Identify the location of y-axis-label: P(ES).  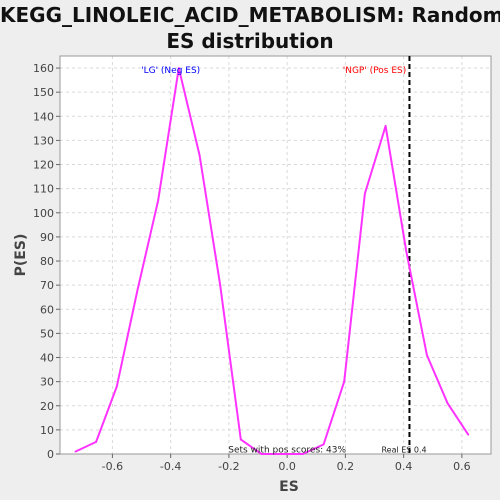
(21, 255).